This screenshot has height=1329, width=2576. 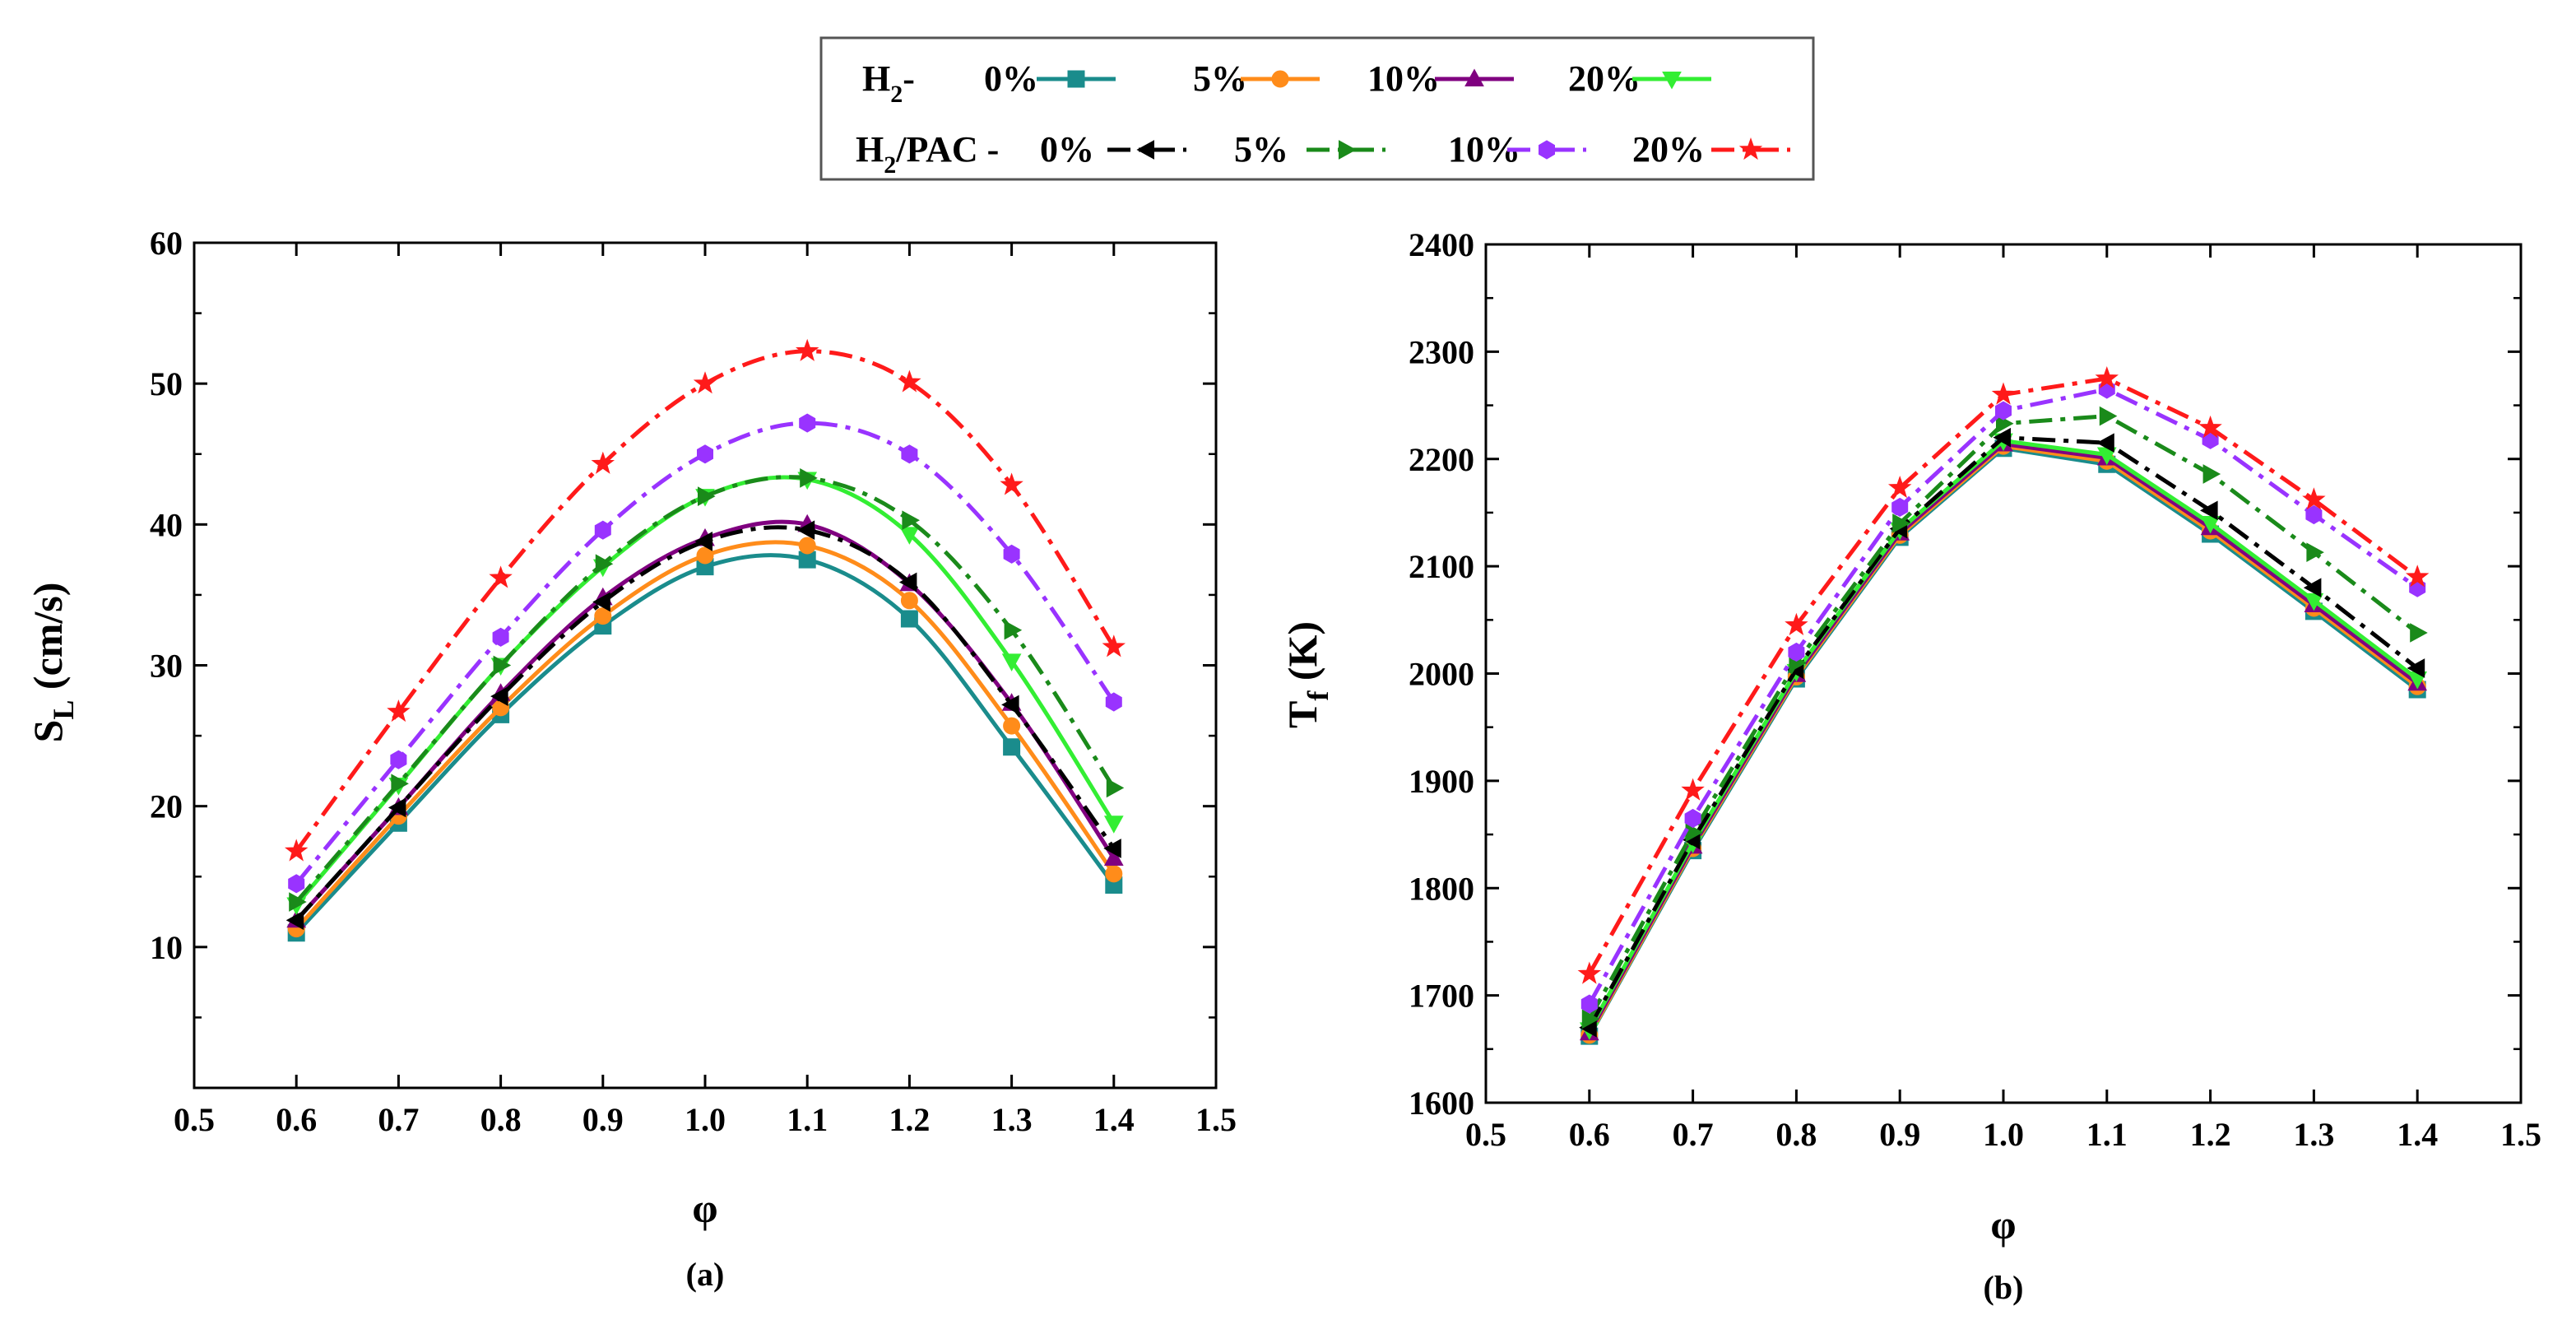 I want to click on chart-b-caption: (b), so click(x=2004, y=1287).